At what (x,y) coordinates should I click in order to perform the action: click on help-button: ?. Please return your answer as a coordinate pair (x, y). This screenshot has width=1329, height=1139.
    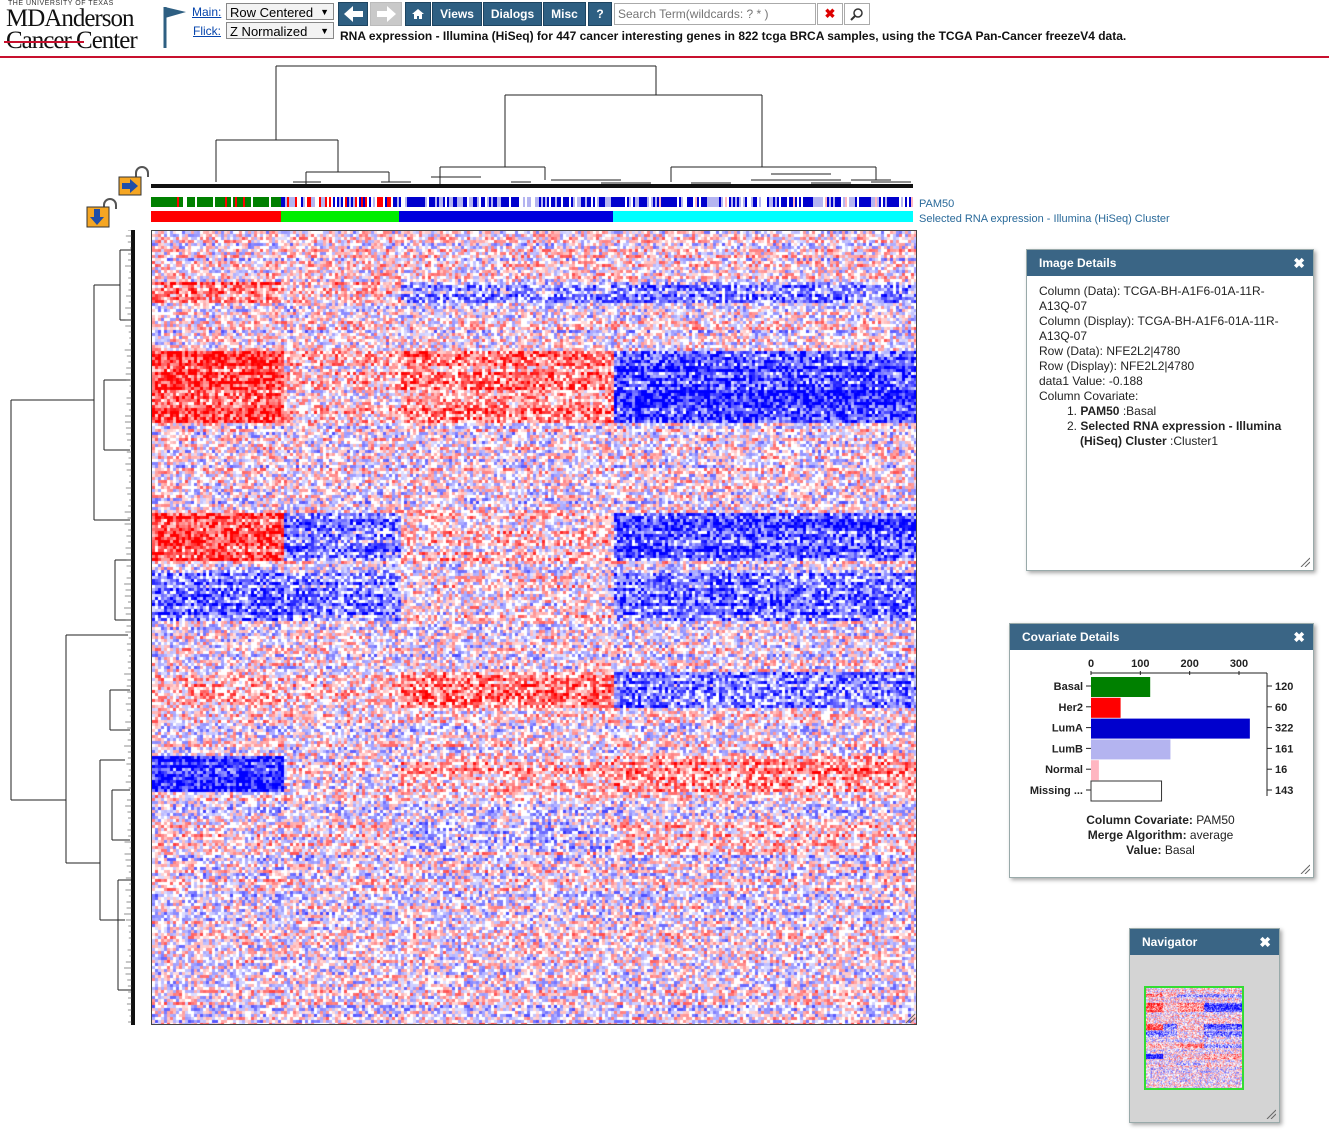
    Looking at the image, I should click on (600, 14).